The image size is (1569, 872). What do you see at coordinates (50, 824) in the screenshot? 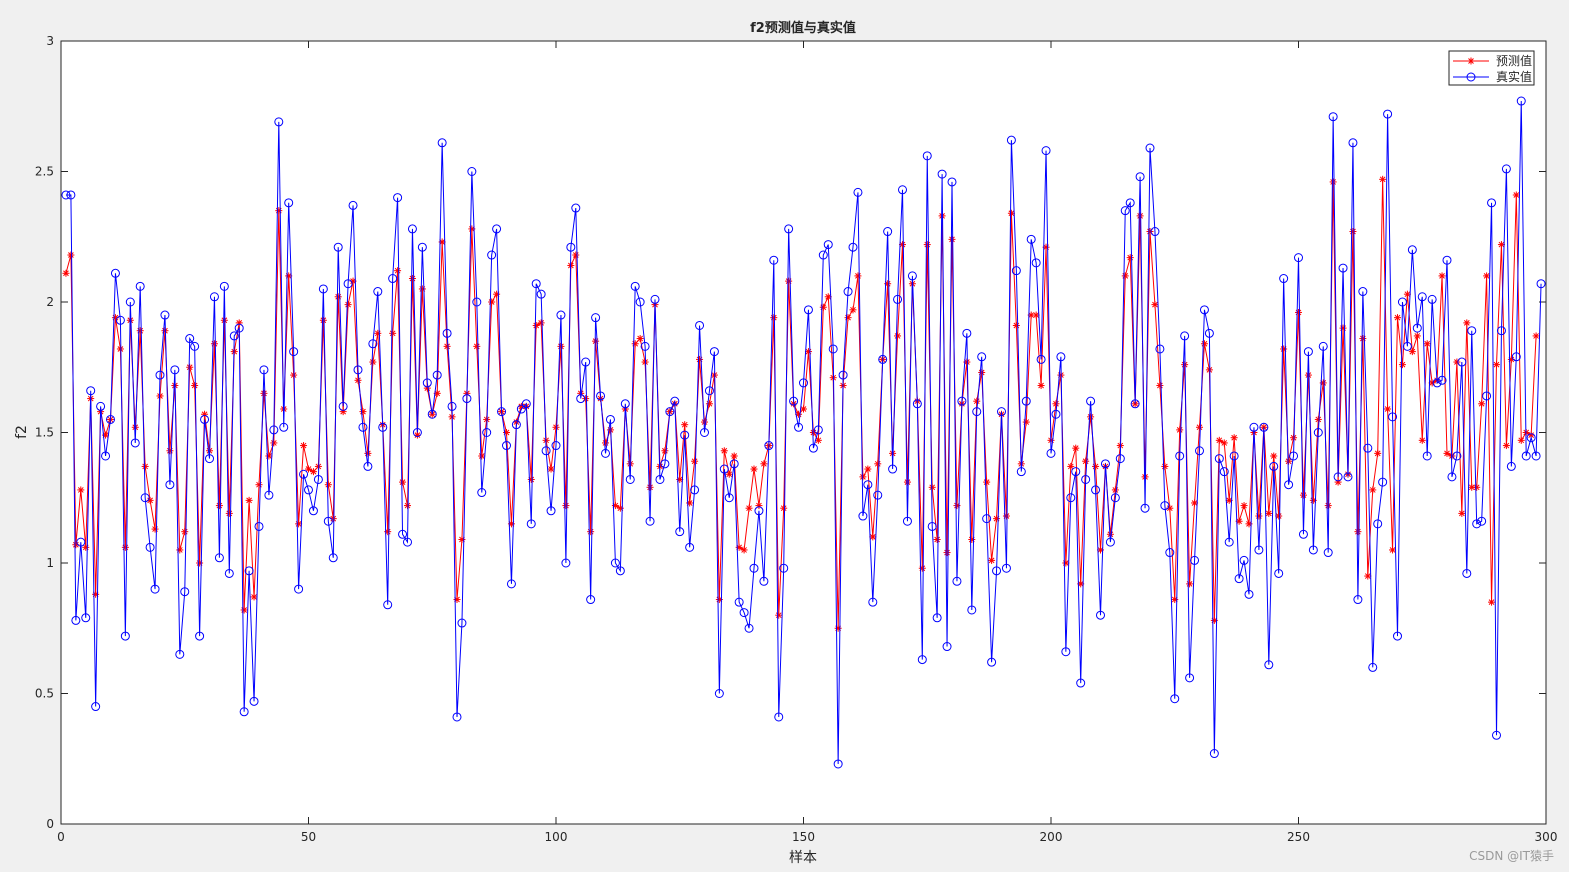
I see `y-tick-label: 0` at bounding box center [50, 824].